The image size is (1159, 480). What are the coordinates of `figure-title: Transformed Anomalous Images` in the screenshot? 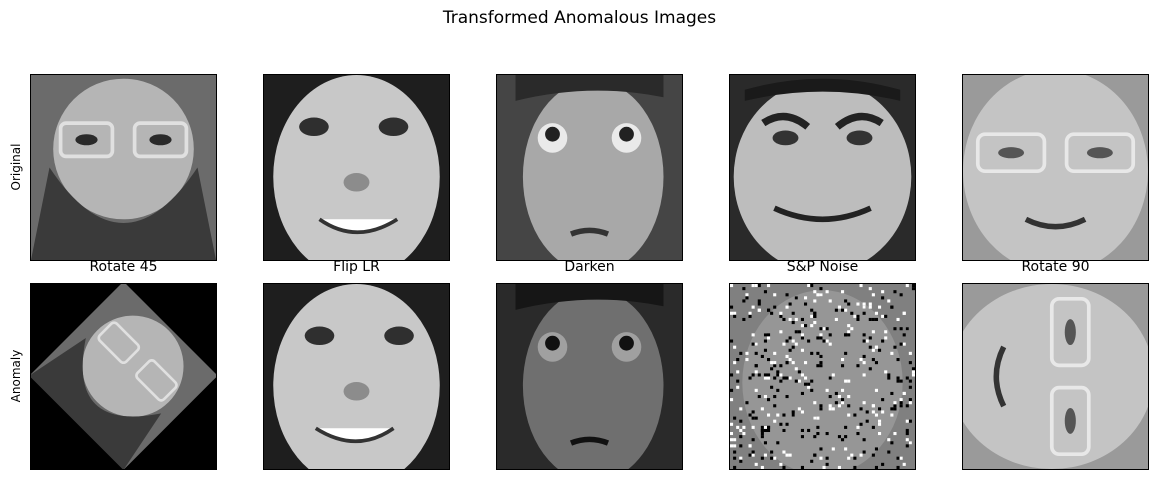 It's located at (579, 18).